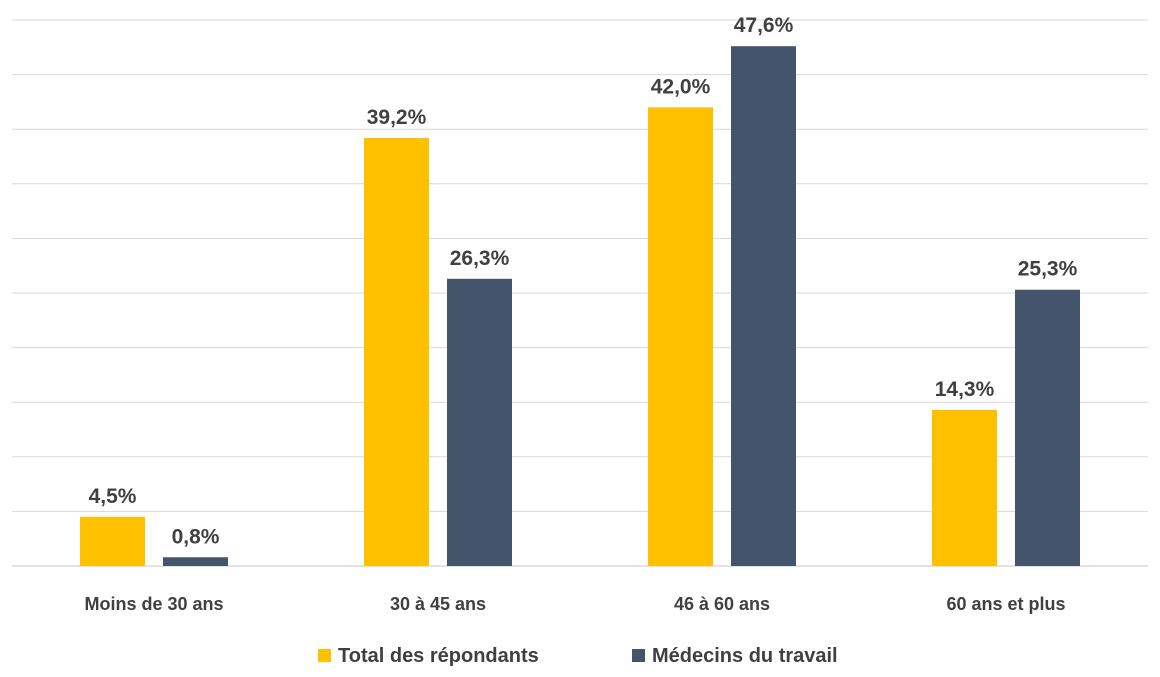 The height and width of the screenshot is (677, 1160). What do you see at coordinates (438, 604) in the screenshot?
I see `x-tick-label-1: 30 à 45 ans` at bounding box center [438, 604].